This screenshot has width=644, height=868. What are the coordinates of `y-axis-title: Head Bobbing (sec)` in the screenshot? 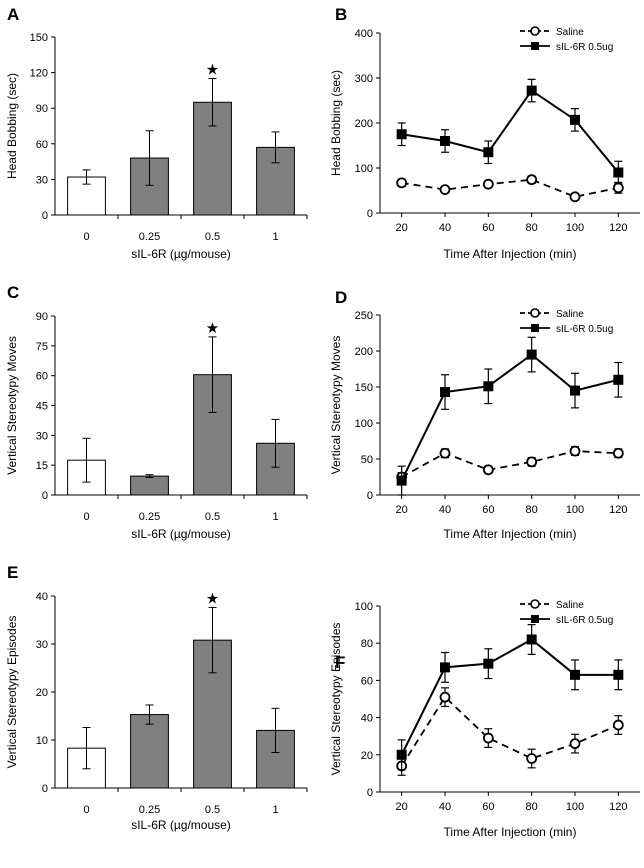 It's located at (336, 123).